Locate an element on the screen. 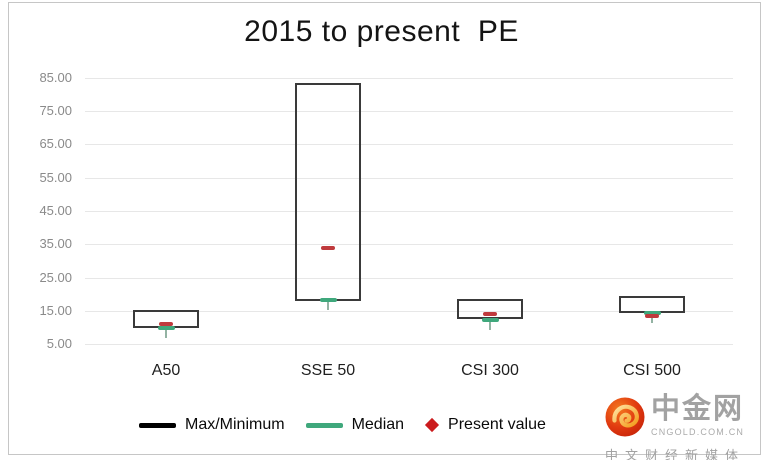 The image size is (763, 460). legend-item-max-minimum: Max/Minimum is located at coordinates (212, 425).